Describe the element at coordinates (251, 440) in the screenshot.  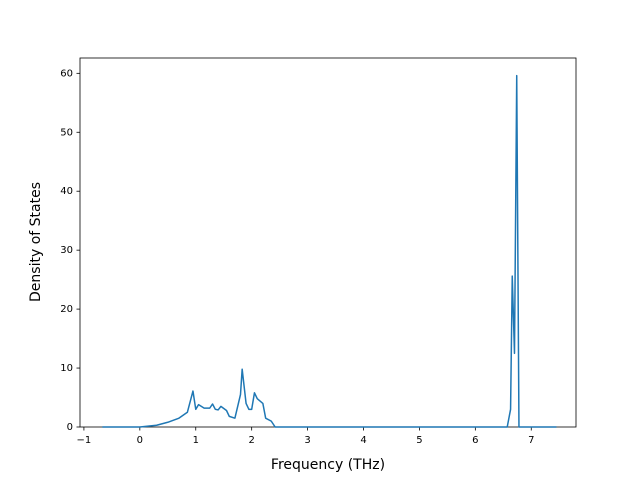
I see `x-tick-label: 2` at that location.